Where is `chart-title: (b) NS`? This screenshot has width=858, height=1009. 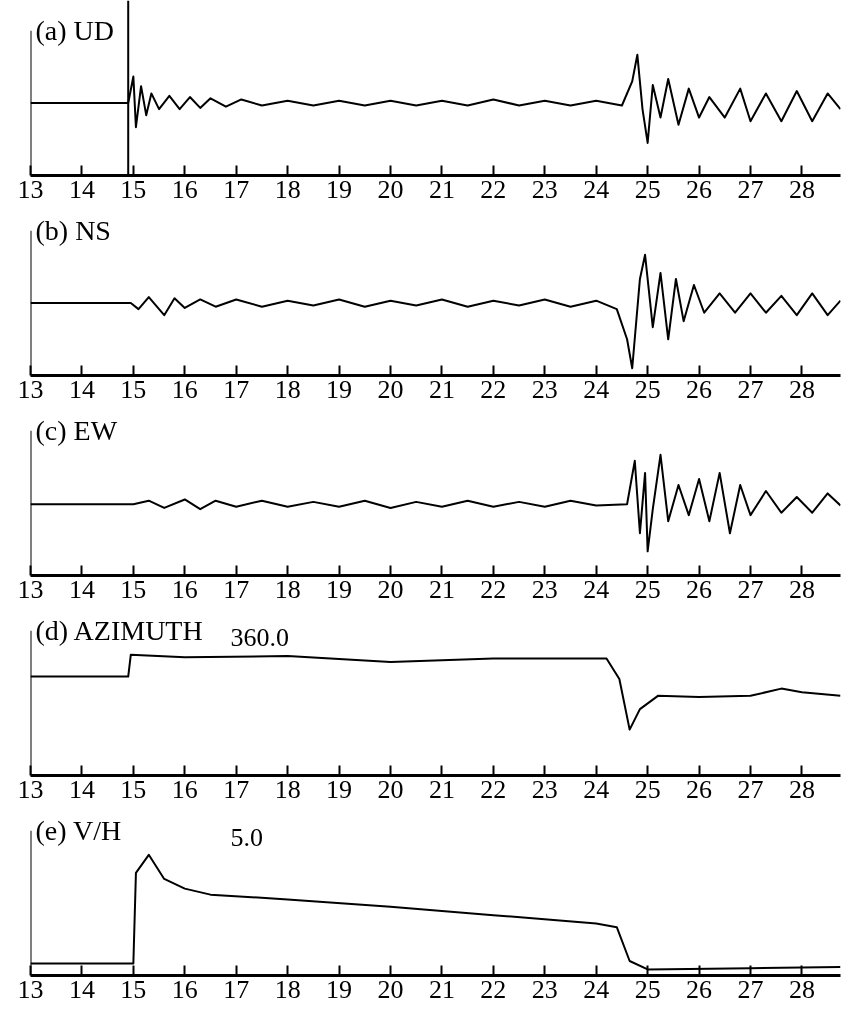 chart-title: (b) NS is located at coordinates (73, 230).